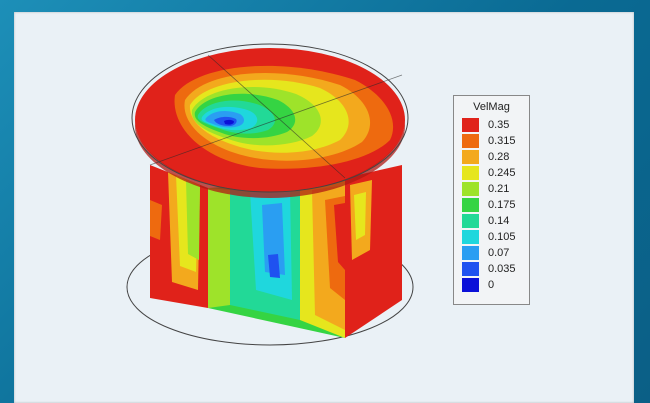 The image size is (650, 403). What do you see at coordinates (502, 205) in the screenshot?
I see `legend-label: 0.175` at bounding box center [502, 205].